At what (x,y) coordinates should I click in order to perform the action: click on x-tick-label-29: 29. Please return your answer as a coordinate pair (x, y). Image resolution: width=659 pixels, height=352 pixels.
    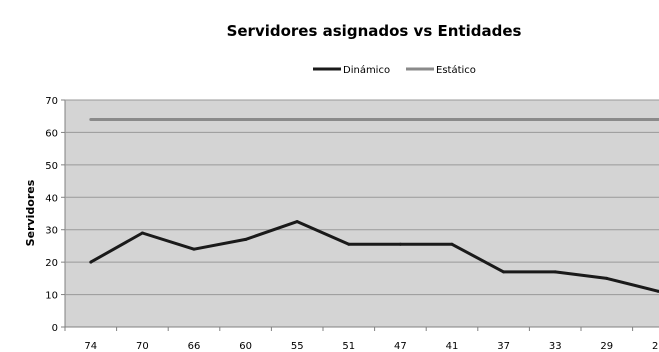
    Looking at the image, I should click on (606, 346).